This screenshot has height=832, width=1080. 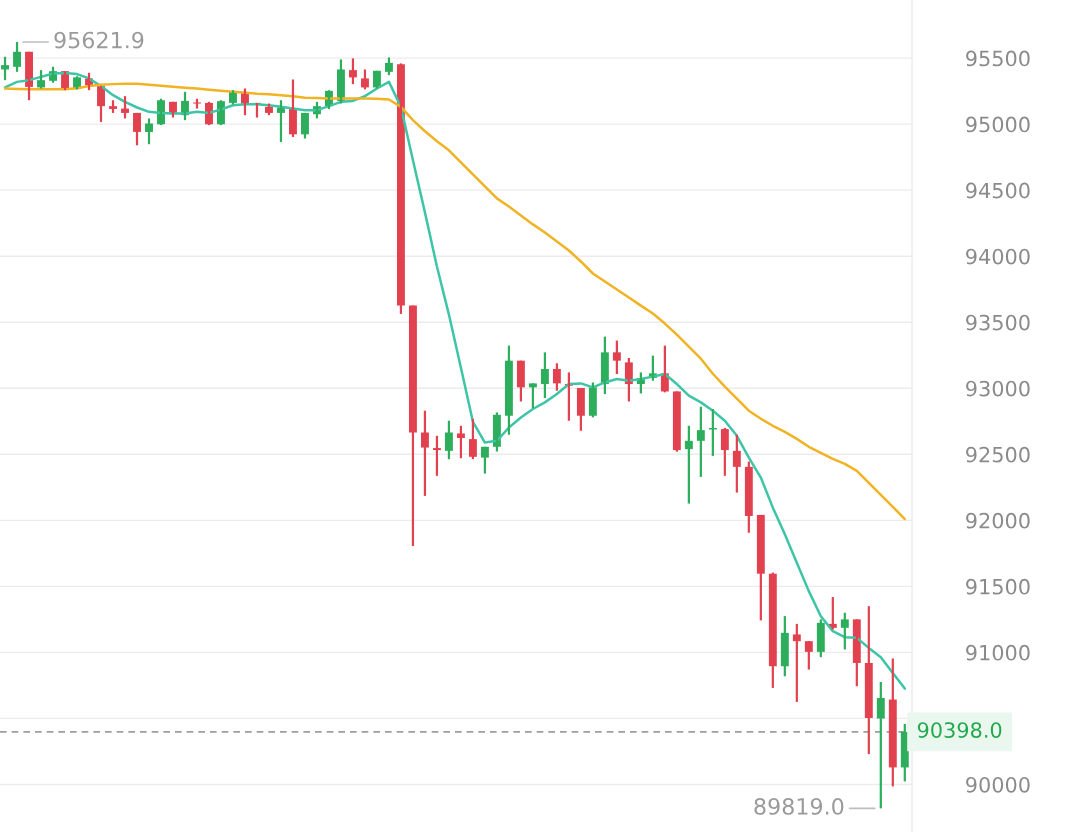 What do you see at coordinates (998, 322) in the screenshot?
I see `y-tick-label: 93500` at bounding box center [998, 322].